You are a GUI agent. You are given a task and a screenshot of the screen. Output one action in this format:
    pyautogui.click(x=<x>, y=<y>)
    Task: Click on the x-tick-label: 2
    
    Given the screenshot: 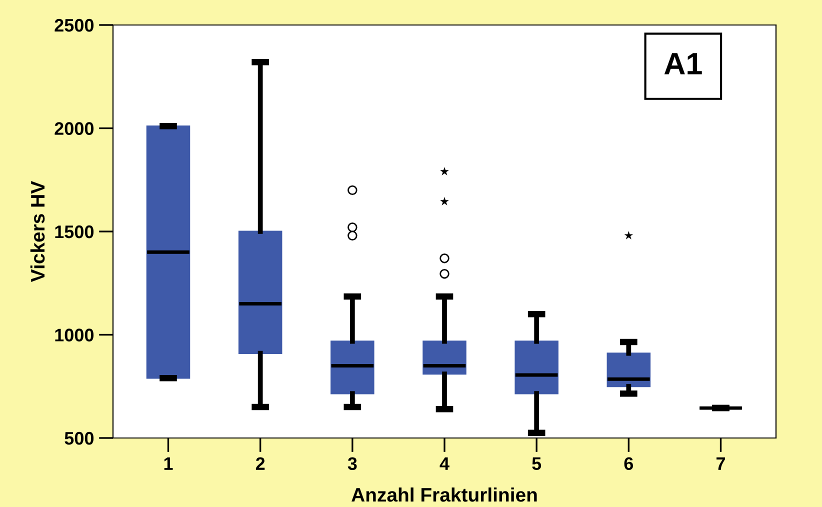 What is the action you would take?
    pyautogui.click(x=260, y=463)
    